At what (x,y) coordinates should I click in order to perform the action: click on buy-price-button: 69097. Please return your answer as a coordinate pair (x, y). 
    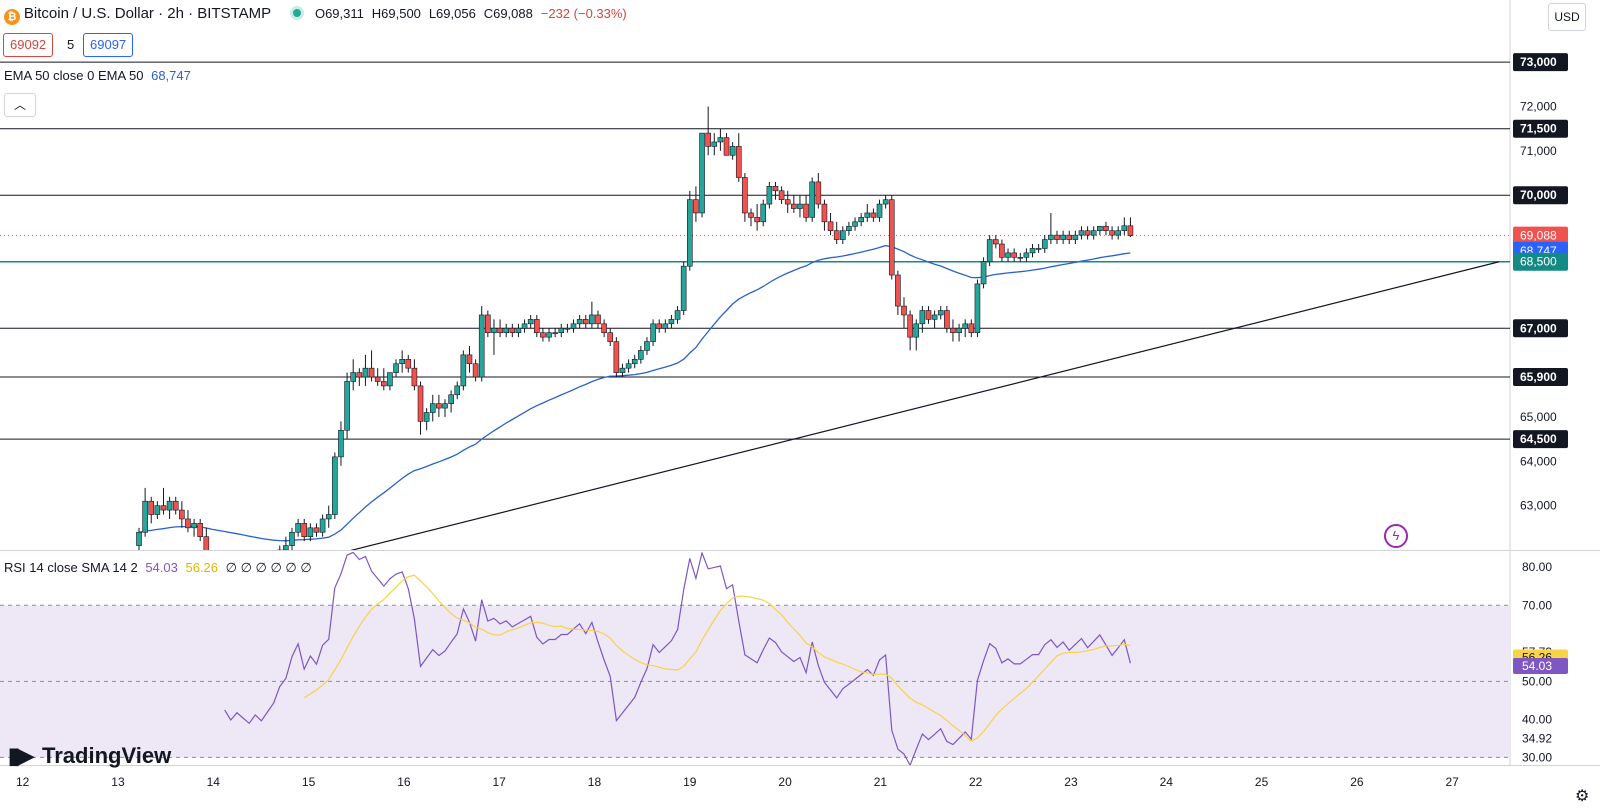
    Looking at the image, I should click on (108, 45).